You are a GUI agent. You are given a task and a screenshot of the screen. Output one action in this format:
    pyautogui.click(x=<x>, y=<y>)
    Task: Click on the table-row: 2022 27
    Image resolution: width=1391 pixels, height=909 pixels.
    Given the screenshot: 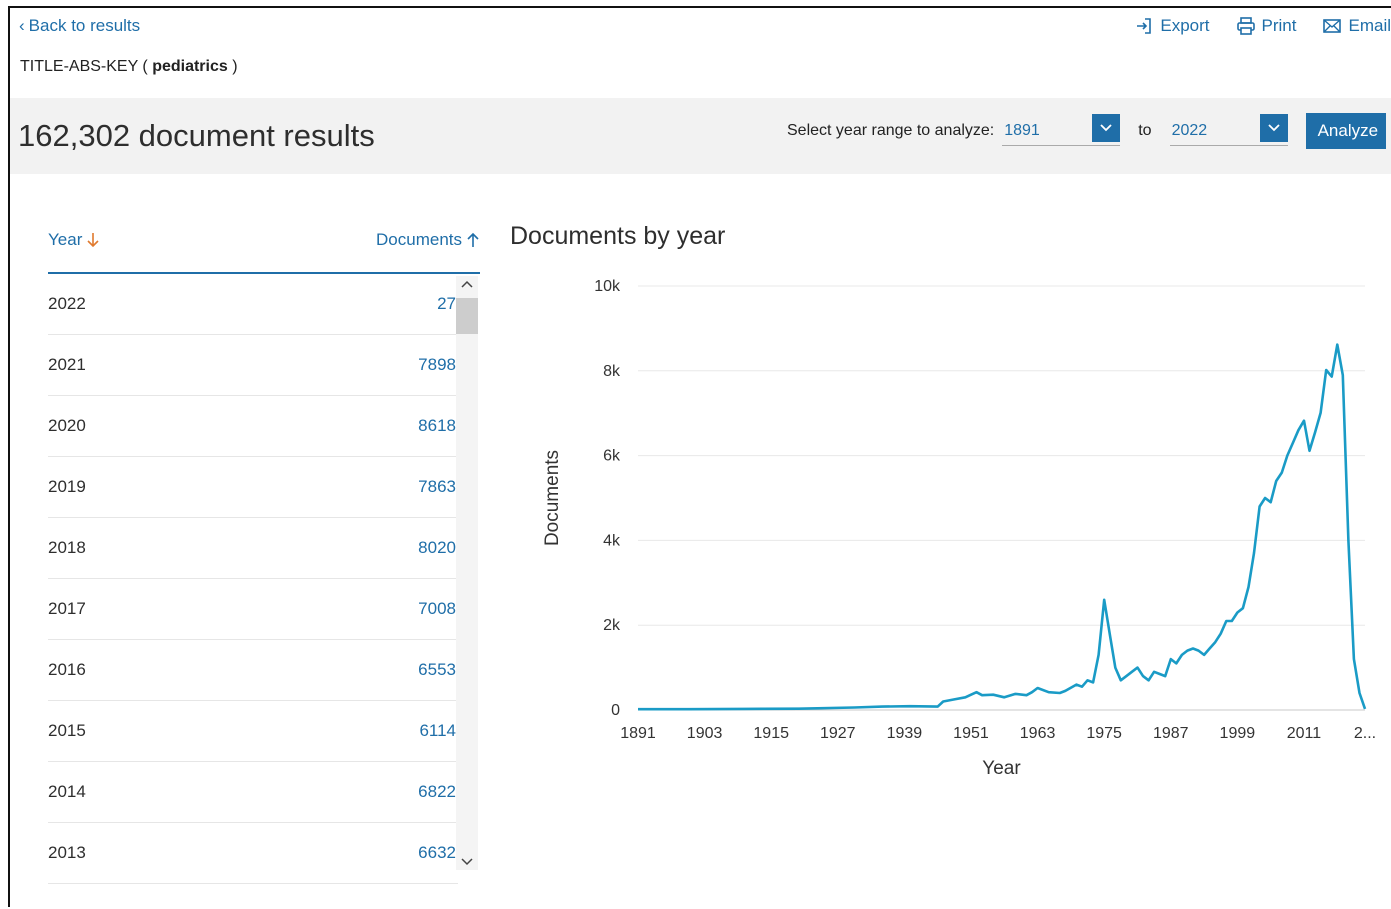 What is the action you would take?
    pyautogui.click(x=253, y=304)
    